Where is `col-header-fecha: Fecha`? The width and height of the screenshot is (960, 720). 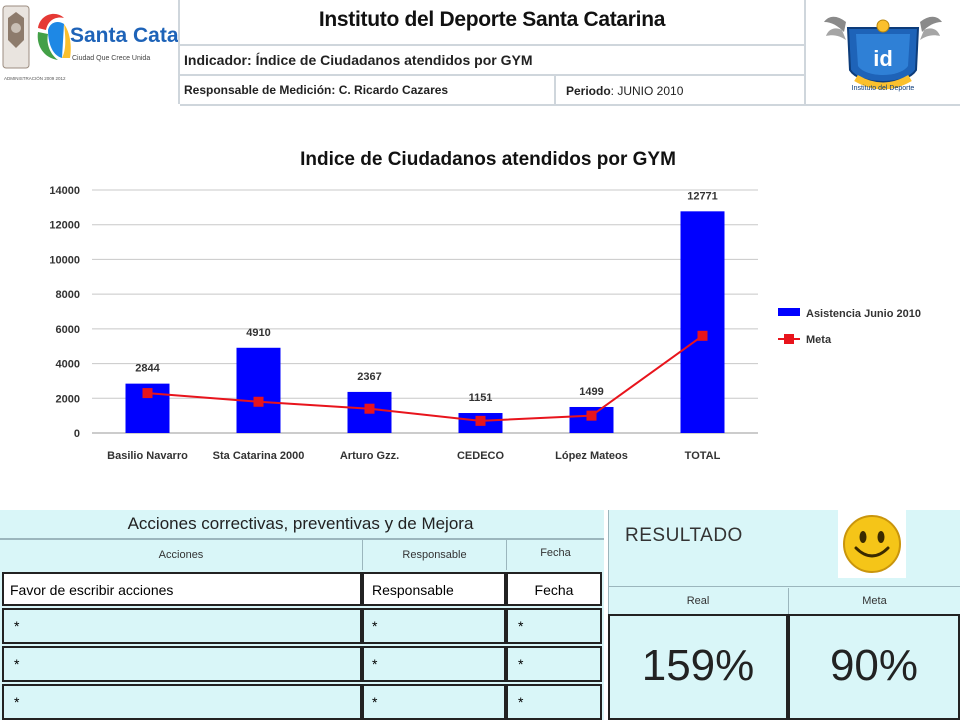
col-header-fecha: Fecha is located at coordinates (555, 555).